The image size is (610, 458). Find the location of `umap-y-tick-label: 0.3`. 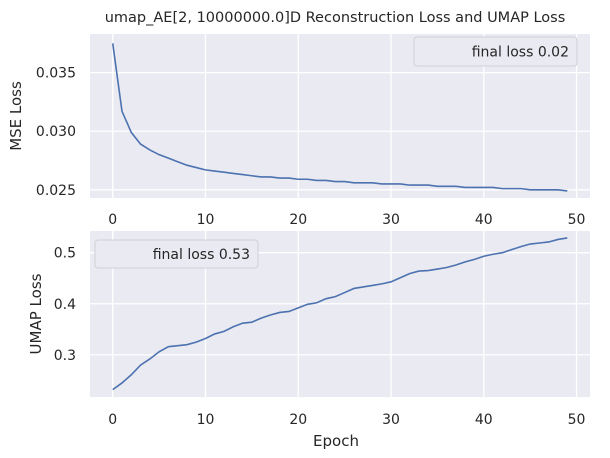

umap-y-tick-label: 0.3 is located at coordinates (65, 356).